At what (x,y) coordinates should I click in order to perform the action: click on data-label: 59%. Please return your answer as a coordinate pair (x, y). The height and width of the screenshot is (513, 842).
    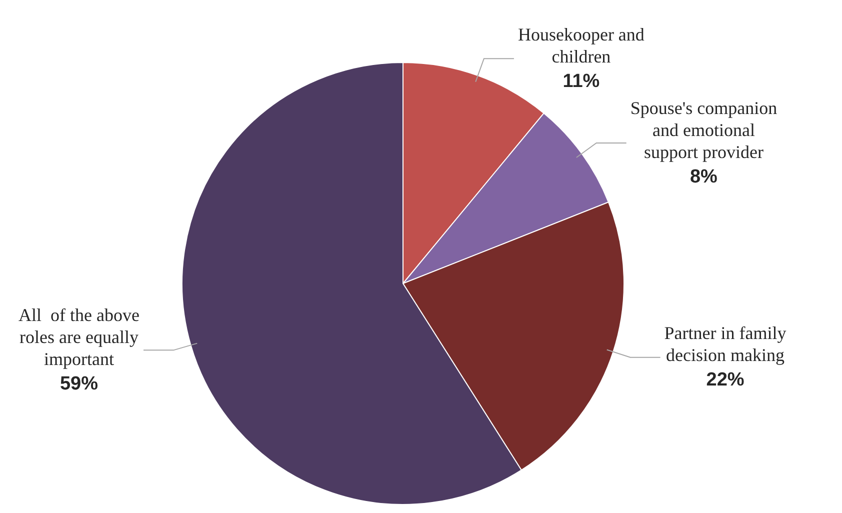
    Looking at the image, I should click on (79, 383).